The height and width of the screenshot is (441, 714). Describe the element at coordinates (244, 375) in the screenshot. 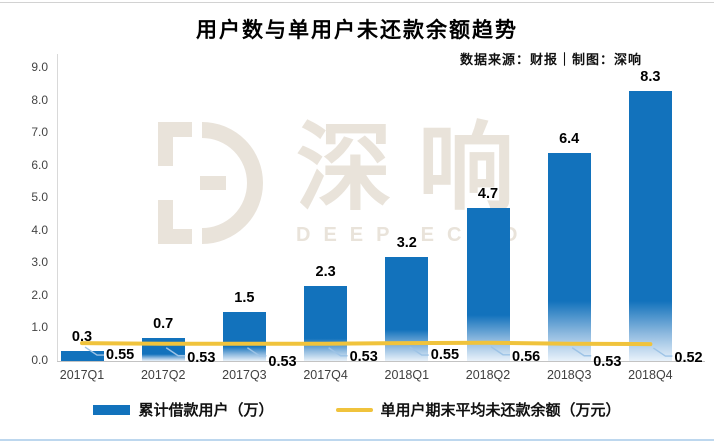

I see `x-tick-2017Q3: 2017Q3` at that location.